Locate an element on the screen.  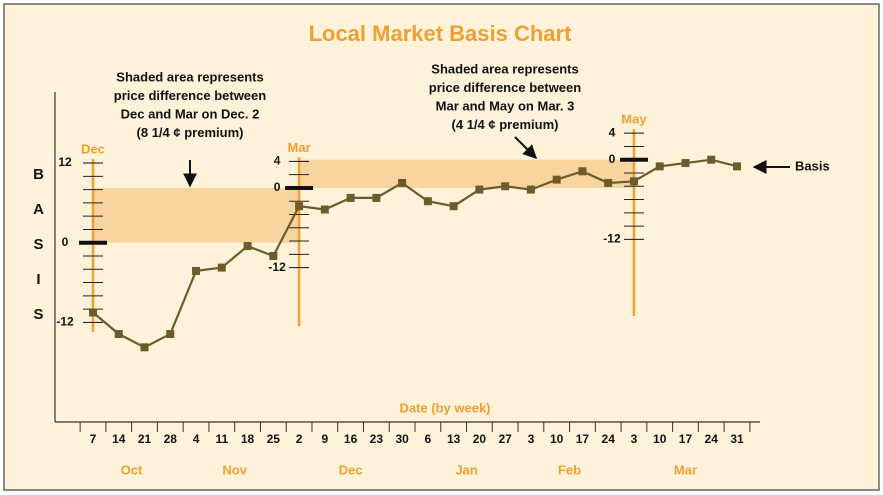
premium-shade is located at coordinates (196, 215).